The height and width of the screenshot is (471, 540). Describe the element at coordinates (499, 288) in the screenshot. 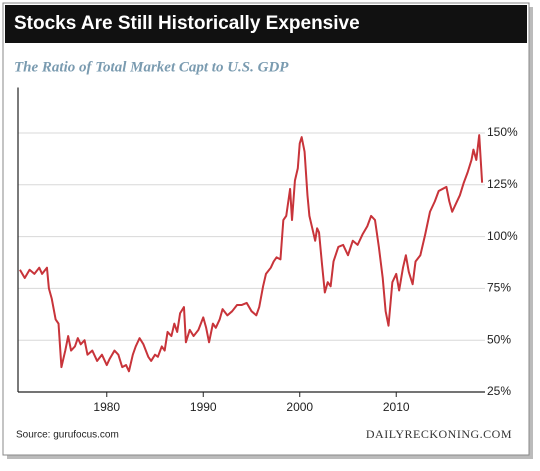

I see `y-tick-label: 75%` at that location.